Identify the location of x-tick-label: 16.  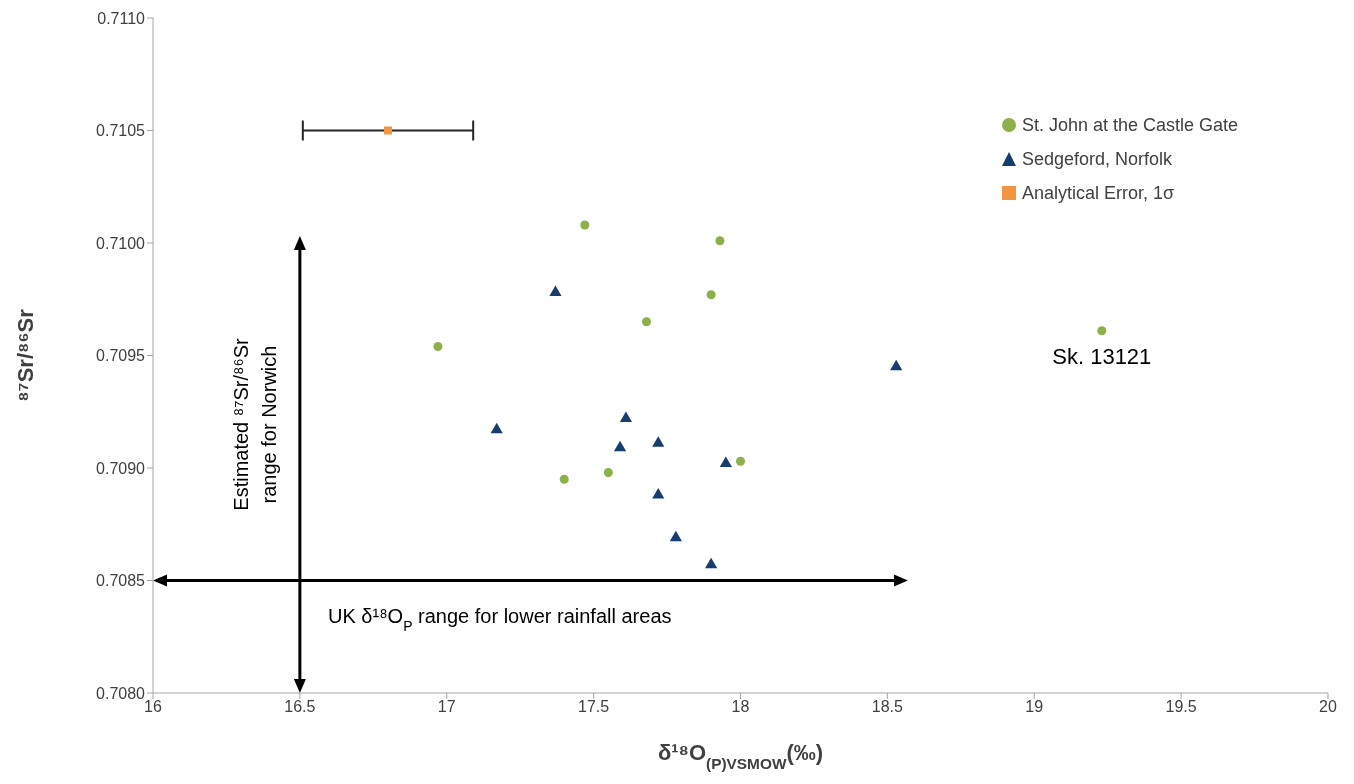
(153, 707).